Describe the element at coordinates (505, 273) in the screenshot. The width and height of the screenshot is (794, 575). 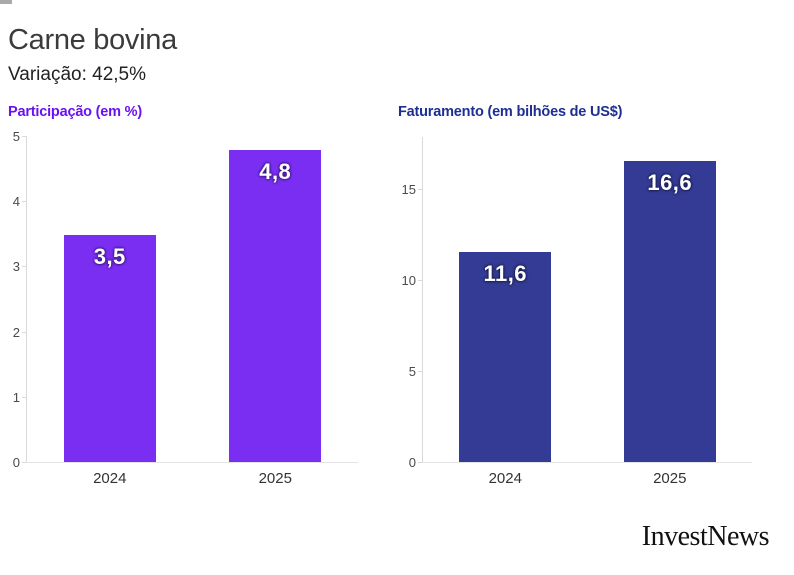
I see `bar-value-label: 11,6` at that location.